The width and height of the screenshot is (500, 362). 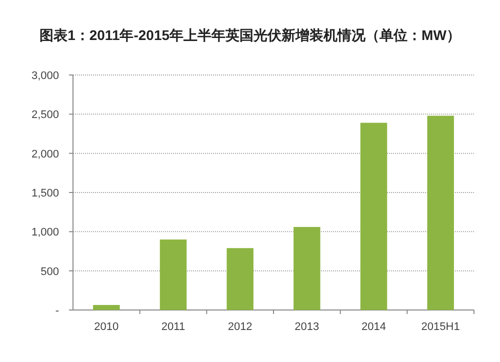 I want to click on x-tick-label: 2010, so click(x=106, y=327).